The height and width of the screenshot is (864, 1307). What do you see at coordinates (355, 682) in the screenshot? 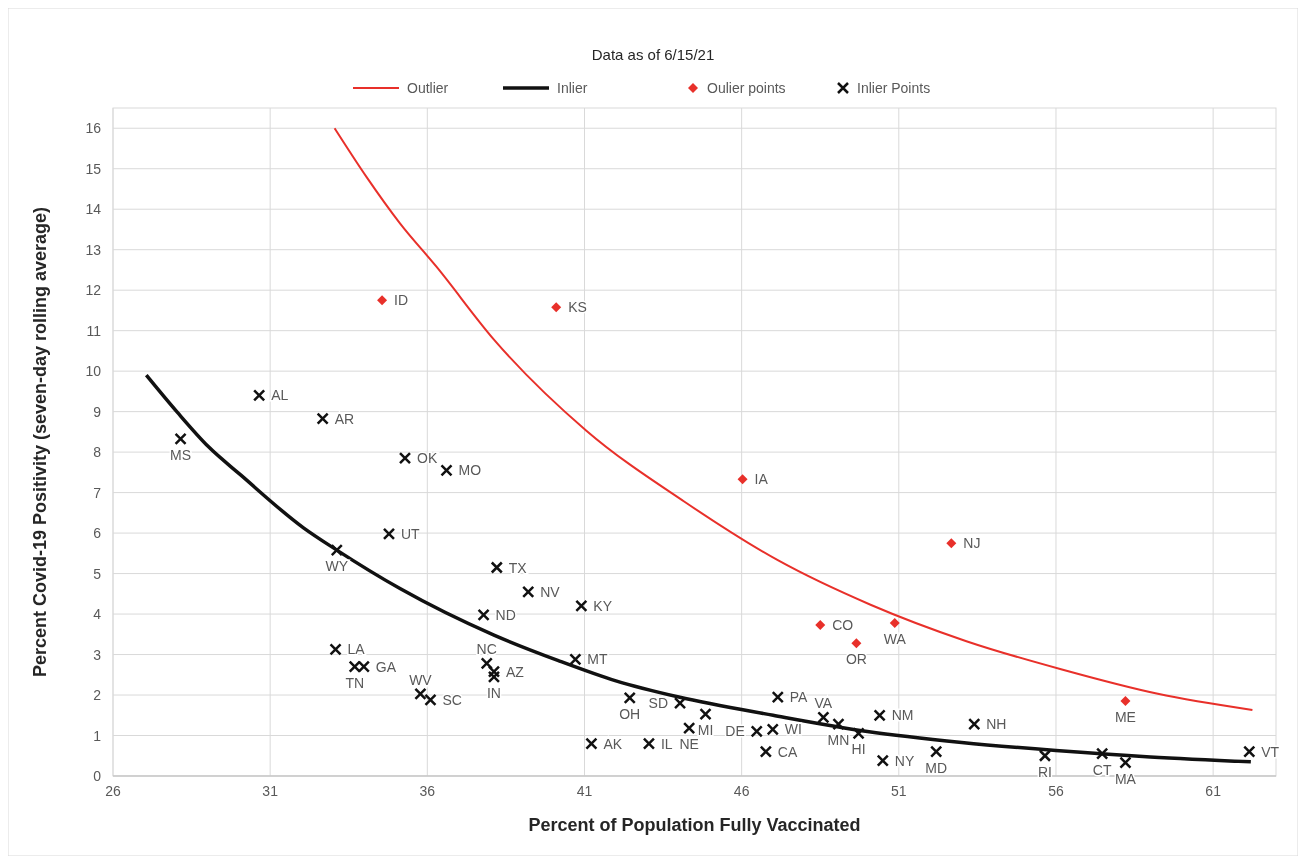
I see `annotation: TN` at bounding box center [355, 682].